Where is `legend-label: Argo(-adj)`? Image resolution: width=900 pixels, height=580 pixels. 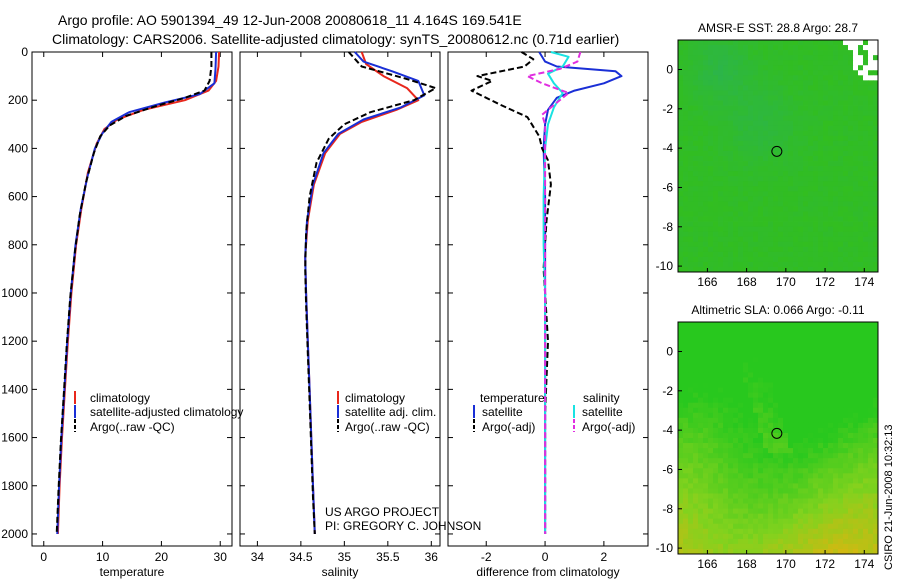 legend-label: Argo(-adj) is located at coordinates (608, 427).